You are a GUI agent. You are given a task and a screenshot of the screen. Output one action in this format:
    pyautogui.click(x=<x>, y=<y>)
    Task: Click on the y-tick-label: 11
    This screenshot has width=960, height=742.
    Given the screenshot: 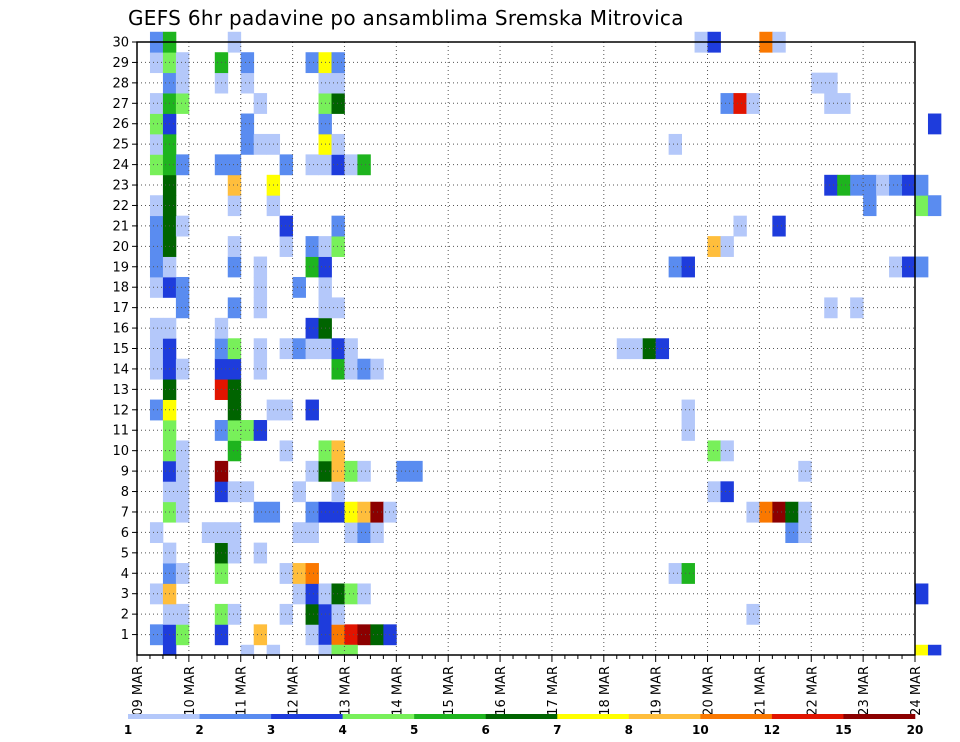 What is the action you would take?
    pyautogui.click(x=120, y=431)
    